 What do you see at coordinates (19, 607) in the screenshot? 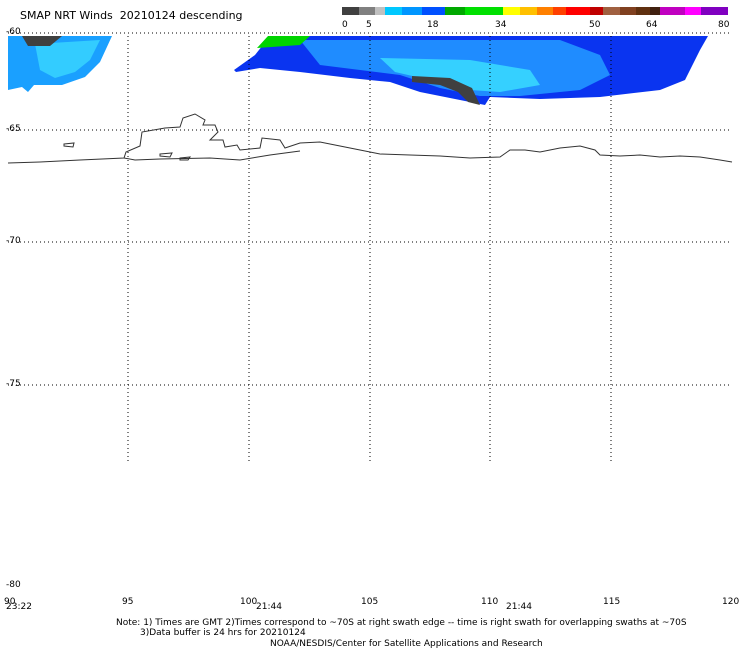
I see `swath-time-1: 23:22` at bounding box center [19, 607].